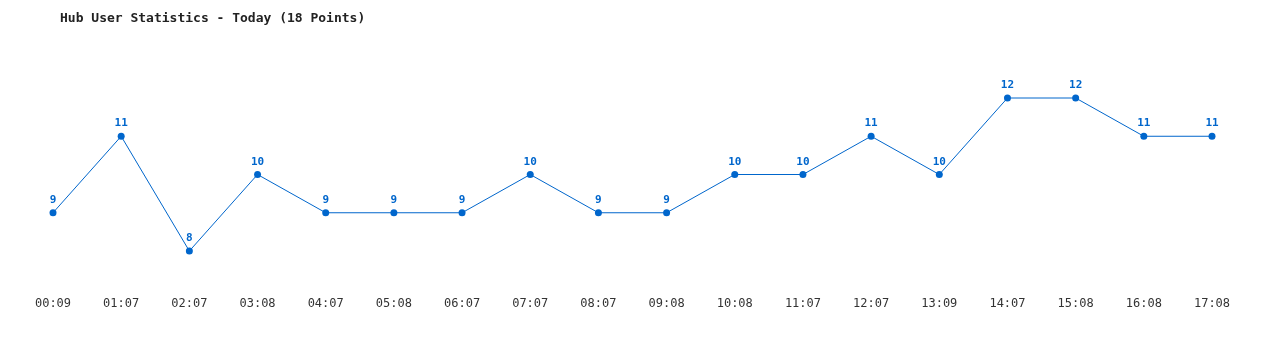 The width and height of the screenshot is (1280, 350). What do you see at coordinates (802, 303) in the screenshot?
I see `x-tick-label: 11:07` at bounding box center [802, 303].